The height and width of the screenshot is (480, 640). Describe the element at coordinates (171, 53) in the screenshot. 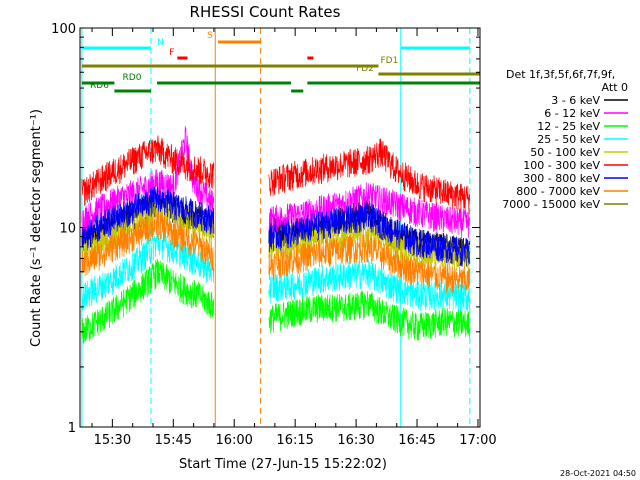

I see `flag-label-F: F` at that location.